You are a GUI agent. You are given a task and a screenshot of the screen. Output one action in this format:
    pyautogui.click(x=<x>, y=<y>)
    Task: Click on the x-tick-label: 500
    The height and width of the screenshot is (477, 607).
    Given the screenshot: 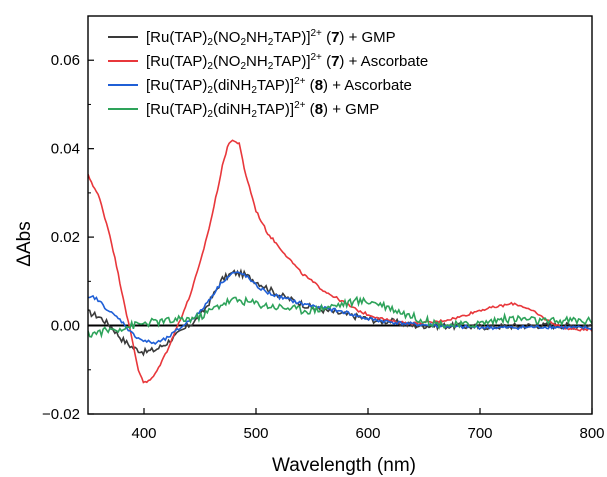 What is the action you would take?
    pyautogui.click(x=255, y=433)
    